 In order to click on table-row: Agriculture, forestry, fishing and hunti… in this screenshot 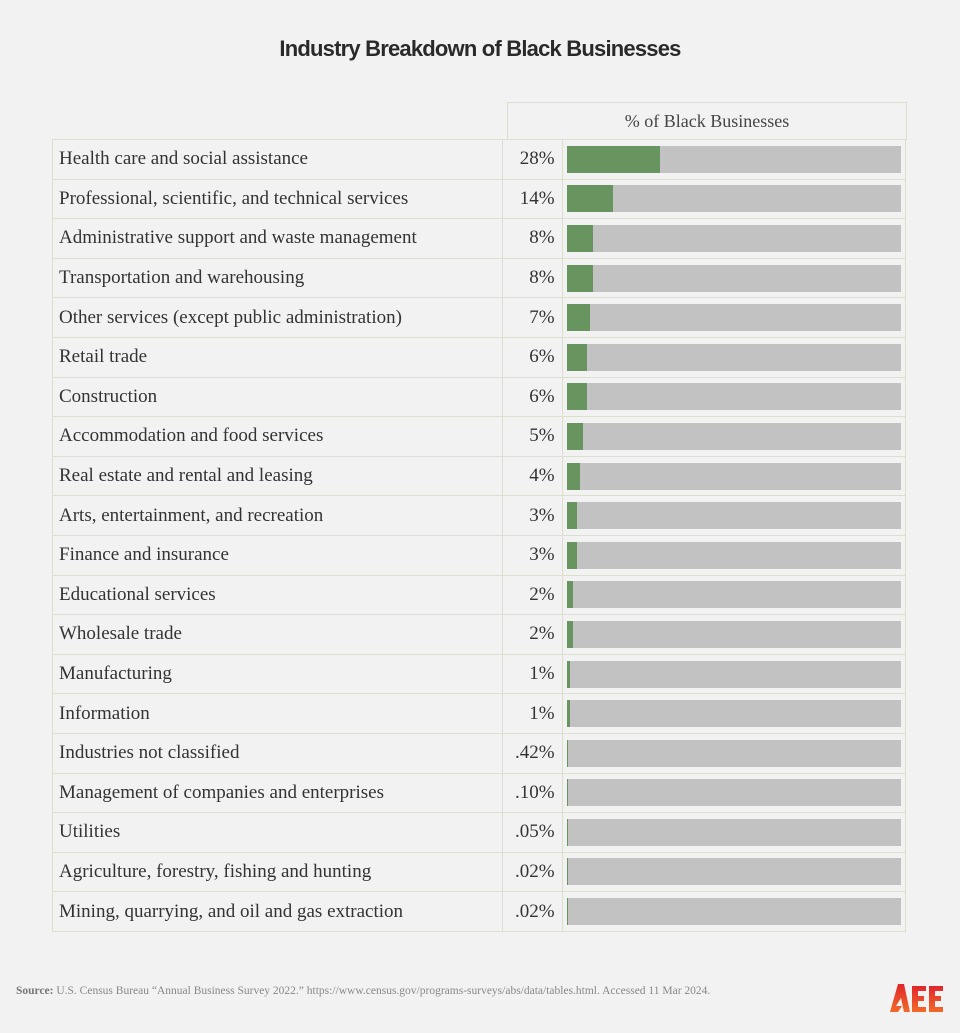, I will do `click(479, 872)`.